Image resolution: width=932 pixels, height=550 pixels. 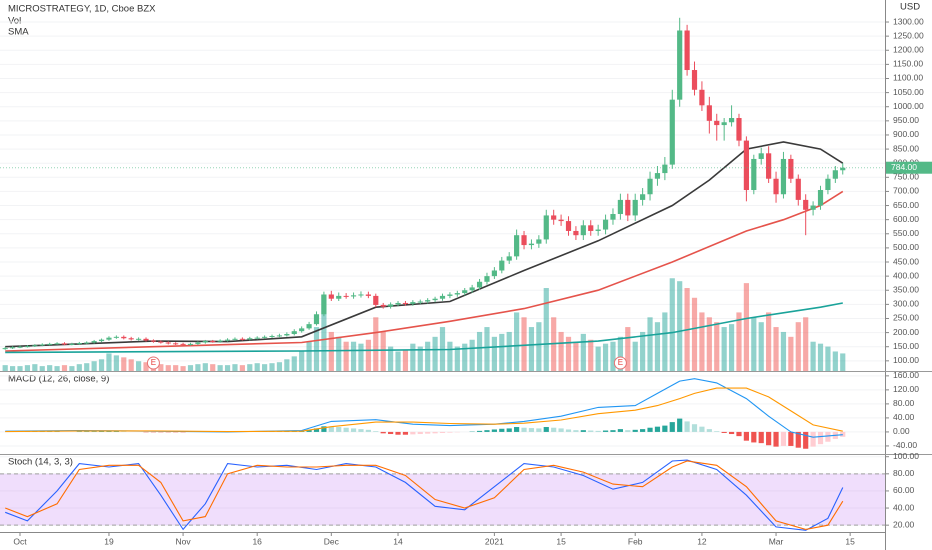 I want to click on earnings-marker, so click(x=620, y=363).